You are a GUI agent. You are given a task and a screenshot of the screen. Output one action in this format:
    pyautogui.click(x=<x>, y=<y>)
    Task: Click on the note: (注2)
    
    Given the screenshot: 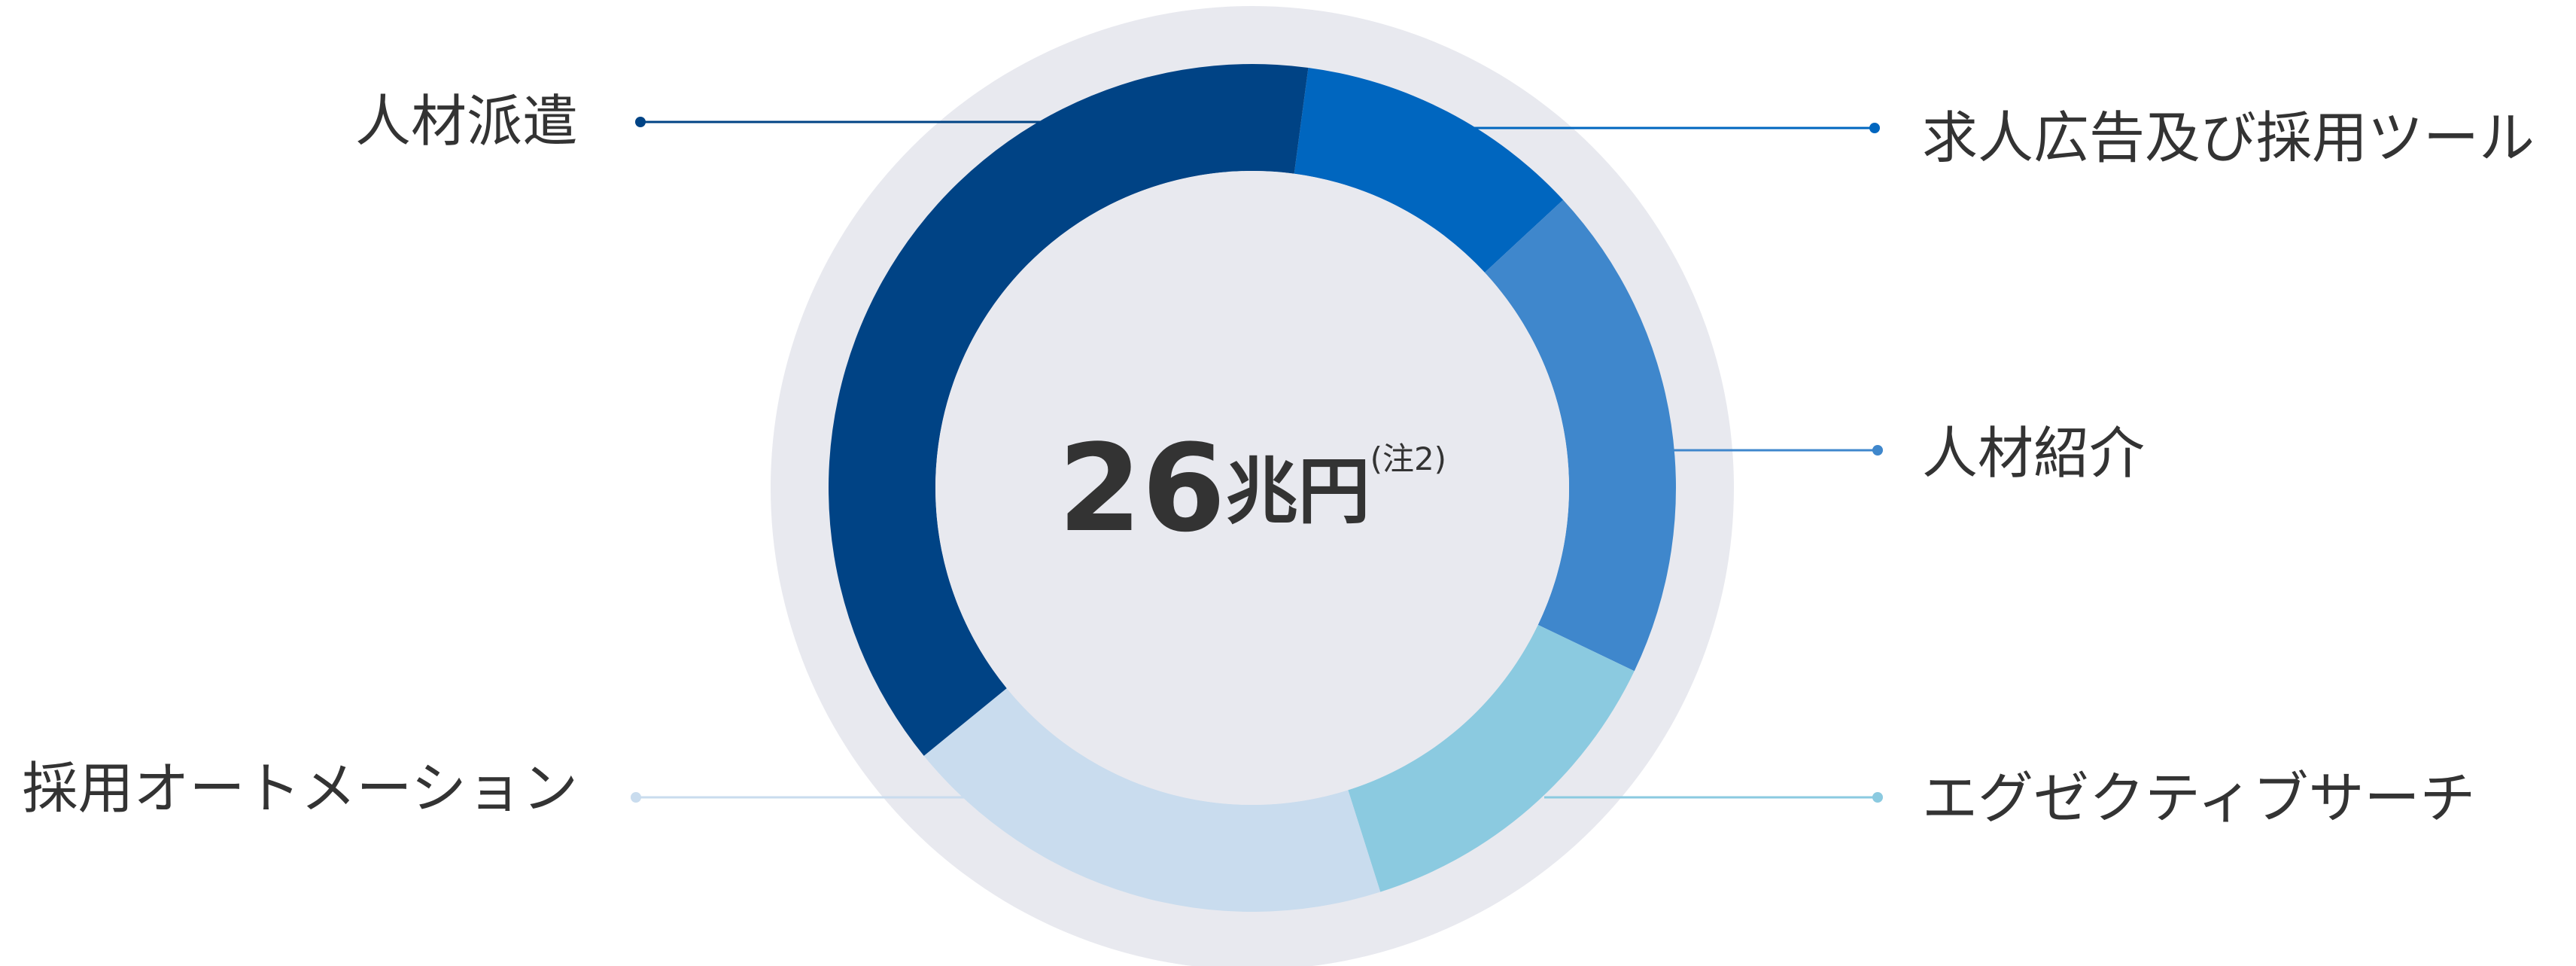 What is the action you would take?
    pyautogui.click(x=1408, y=459)
    